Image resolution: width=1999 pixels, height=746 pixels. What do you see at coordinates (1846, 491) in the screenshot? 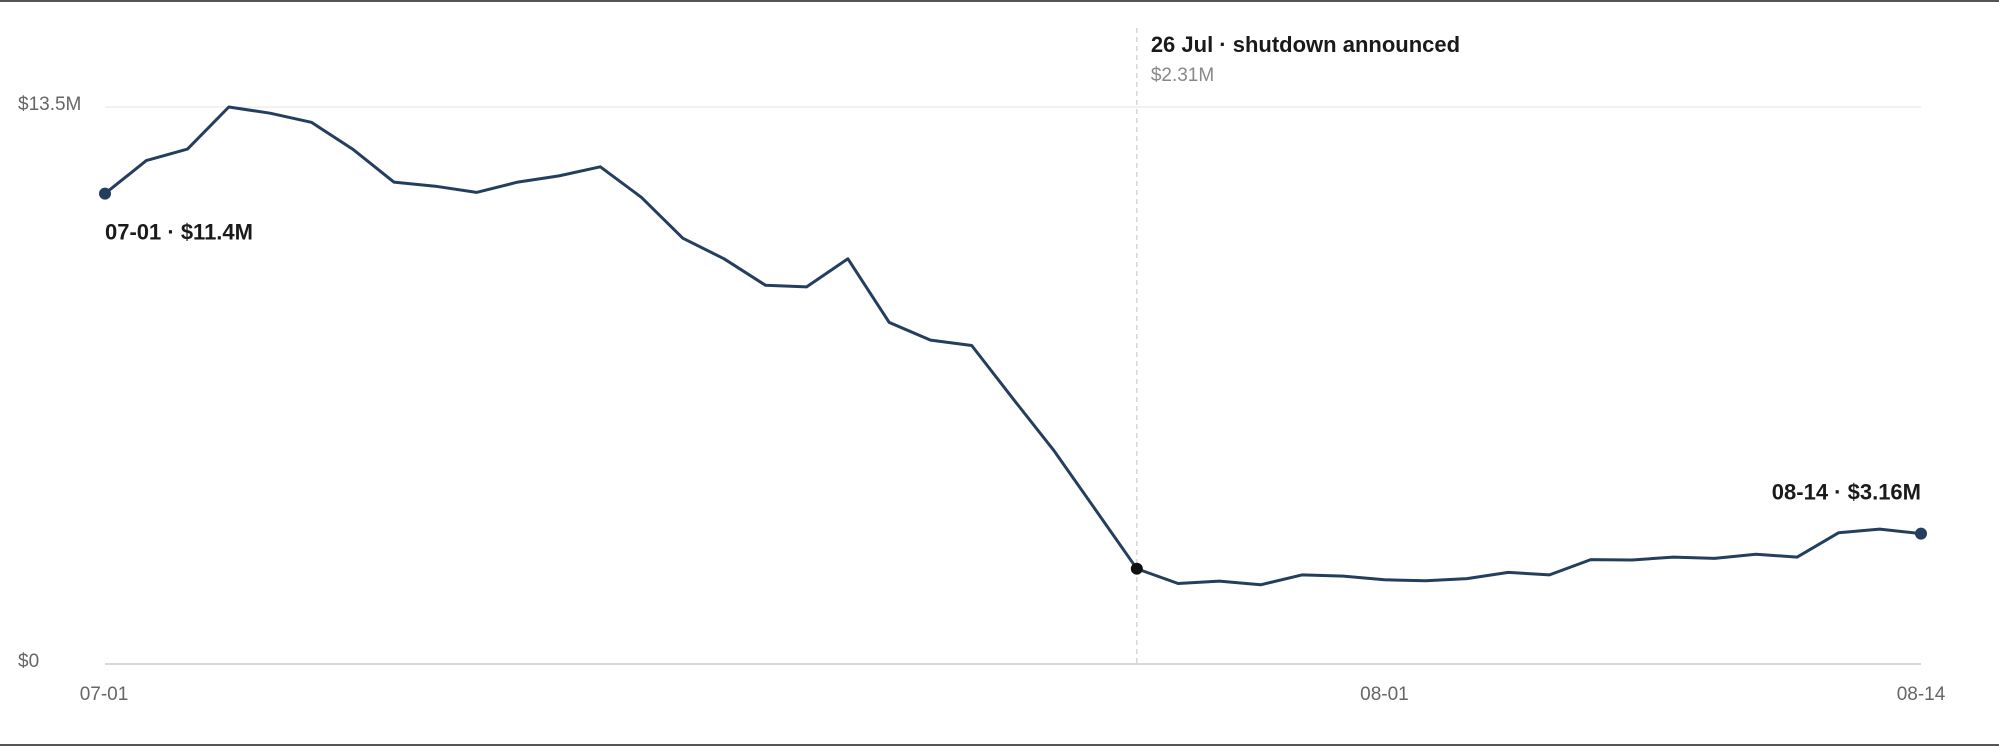
I see `annotation: 08-14 · $3.16M` at bounding box center [1846, 491].